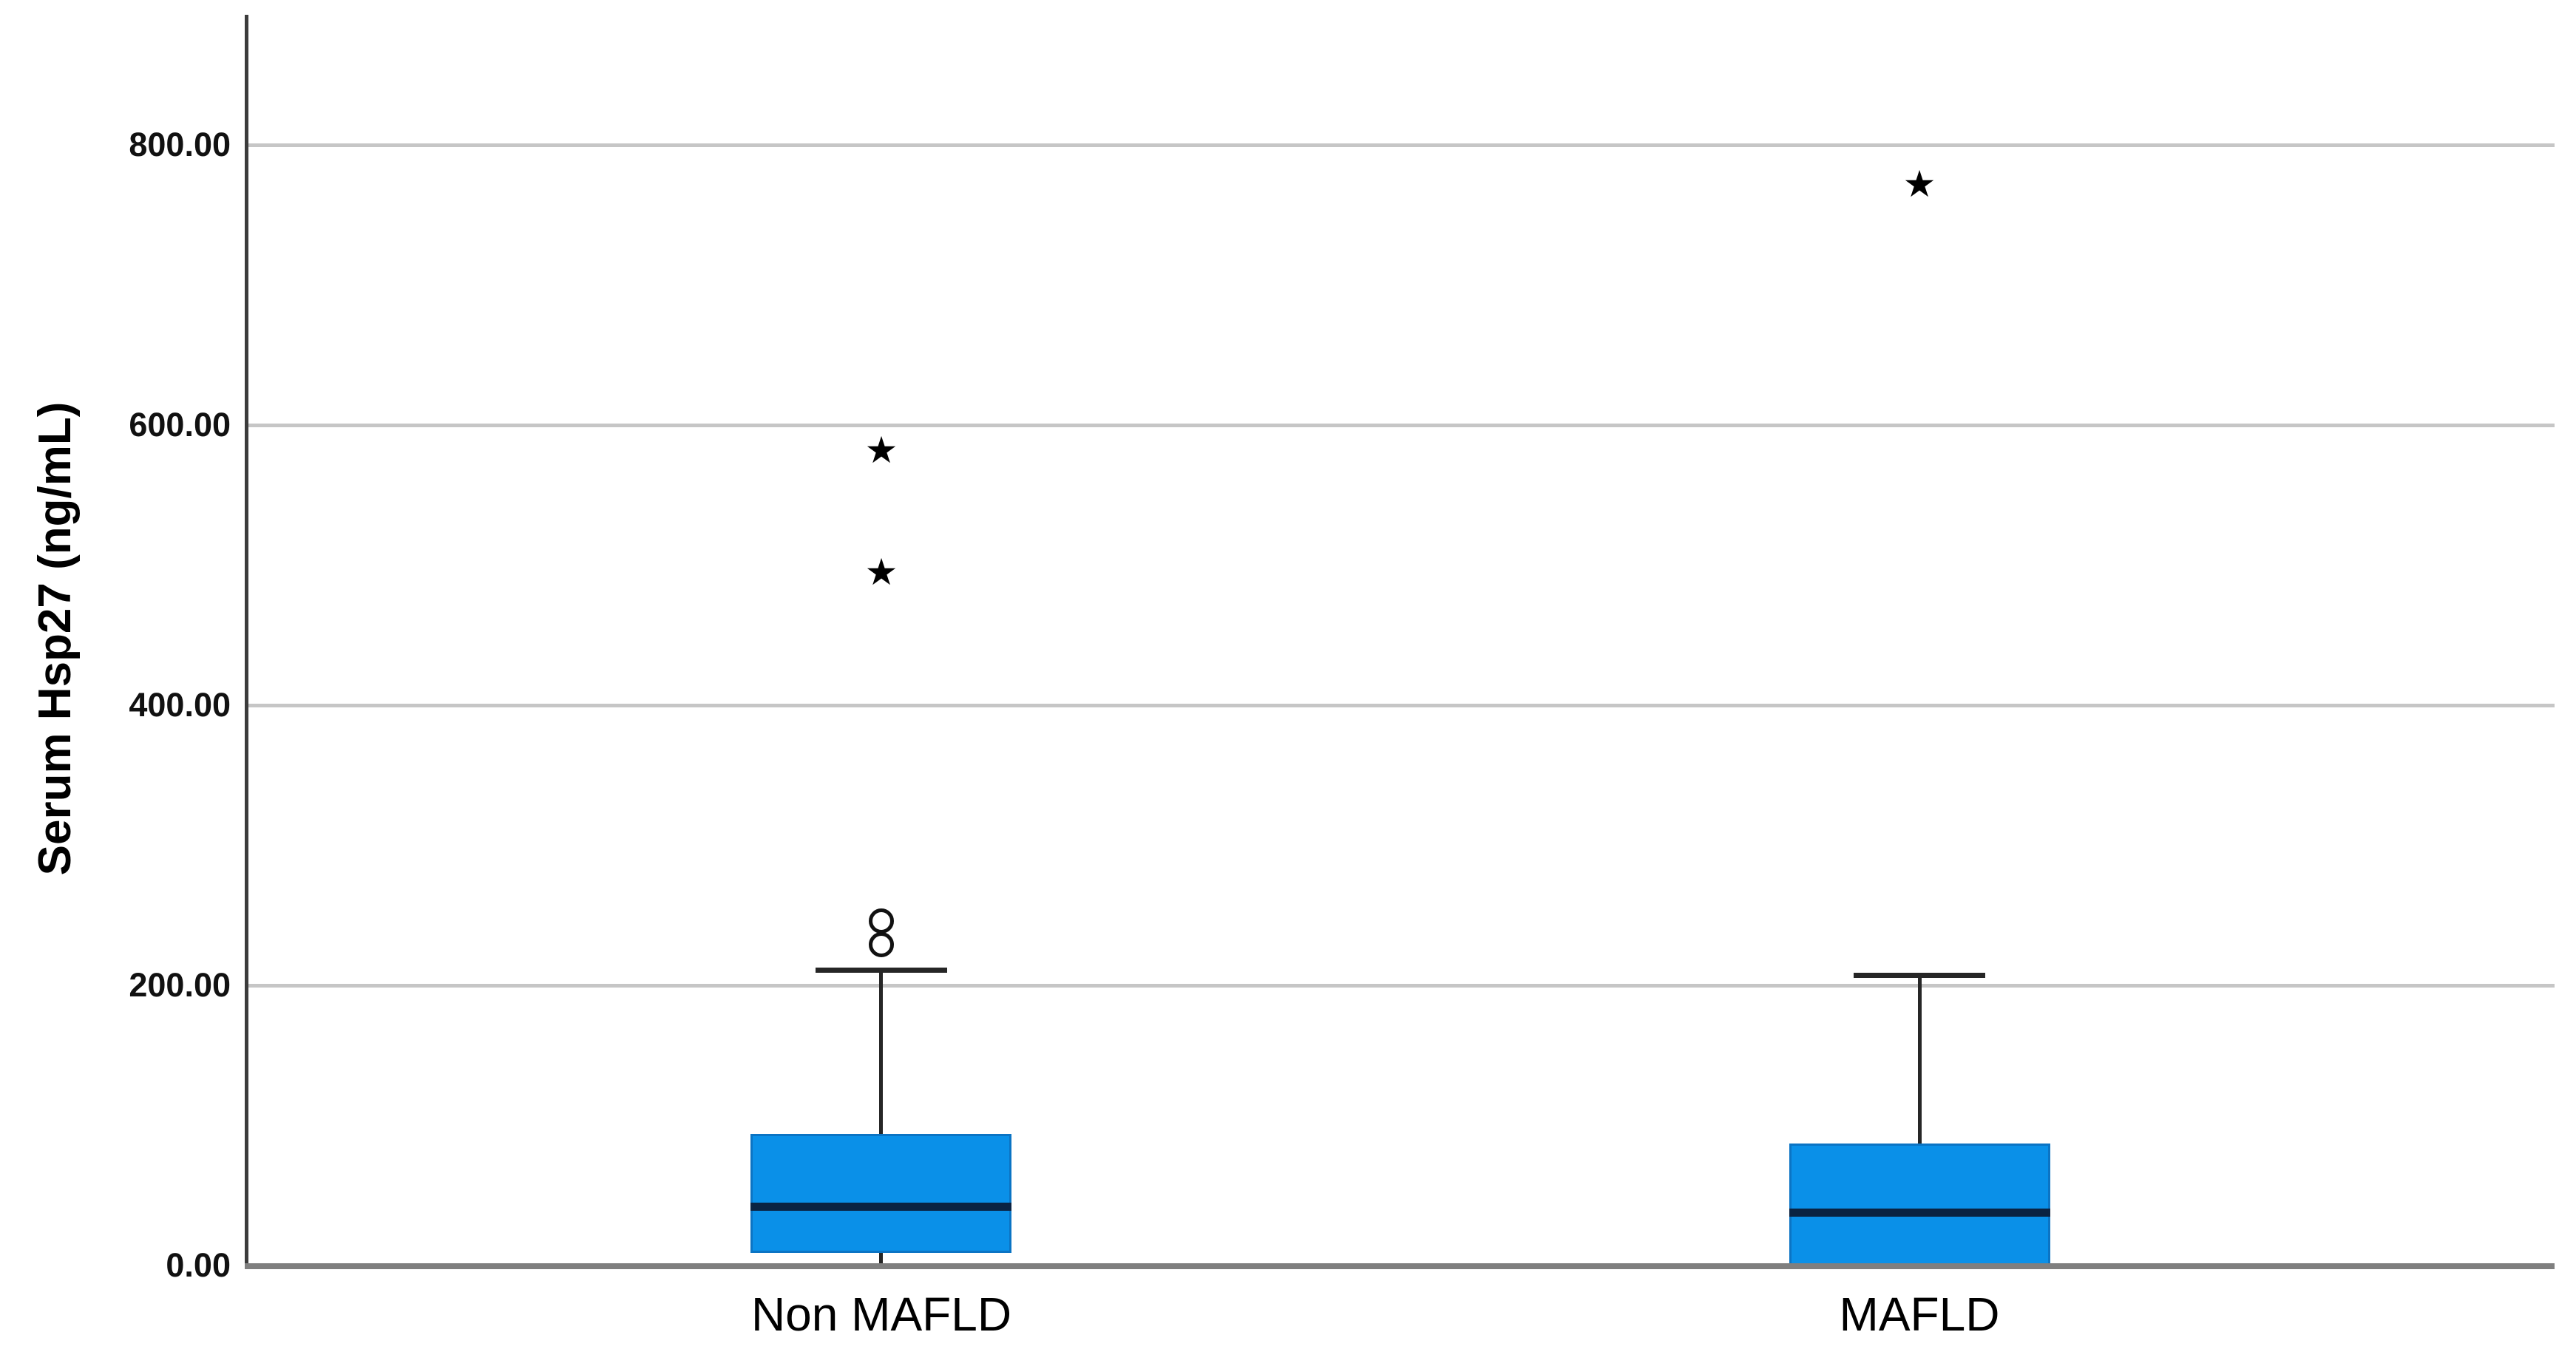 This screenshot has height=1349, width=2576. What do you see at coordinates (198, 1265) in the screenshot?
I see `y-tick-label: 0.00` at bounding box center [198, 1265].